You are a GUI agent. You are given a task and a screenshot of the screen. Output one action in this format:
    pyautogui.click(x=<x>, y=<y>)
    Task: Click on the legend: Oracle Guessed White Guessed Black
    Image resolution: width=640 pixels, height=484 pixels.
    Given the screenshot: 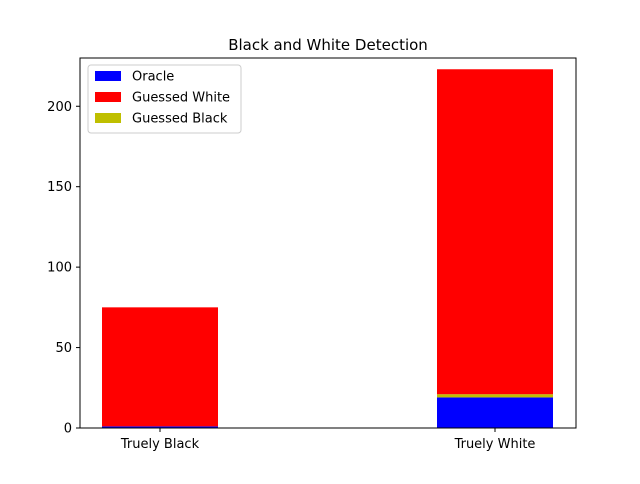 What is the action you would take?
    pyautogui.click(x=164, y=99)
    